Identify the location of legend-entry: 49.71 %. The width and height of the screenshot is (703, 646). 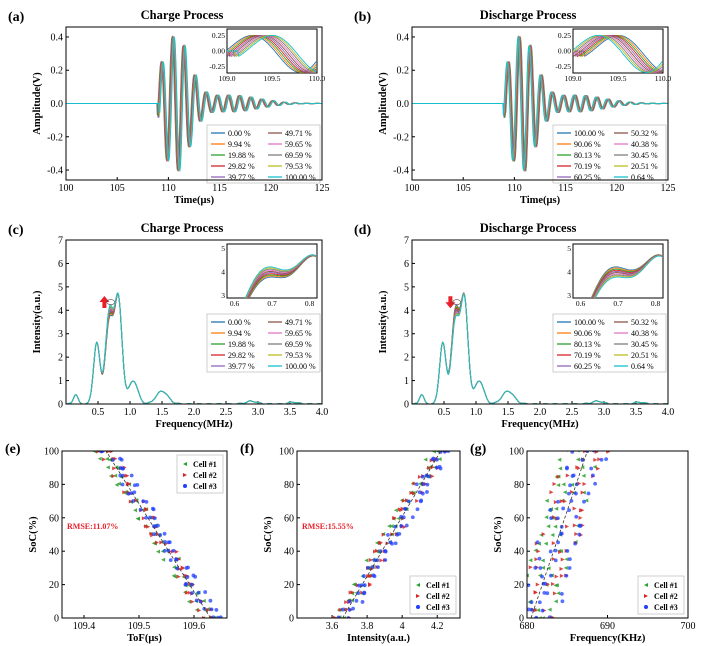
(298, 322).